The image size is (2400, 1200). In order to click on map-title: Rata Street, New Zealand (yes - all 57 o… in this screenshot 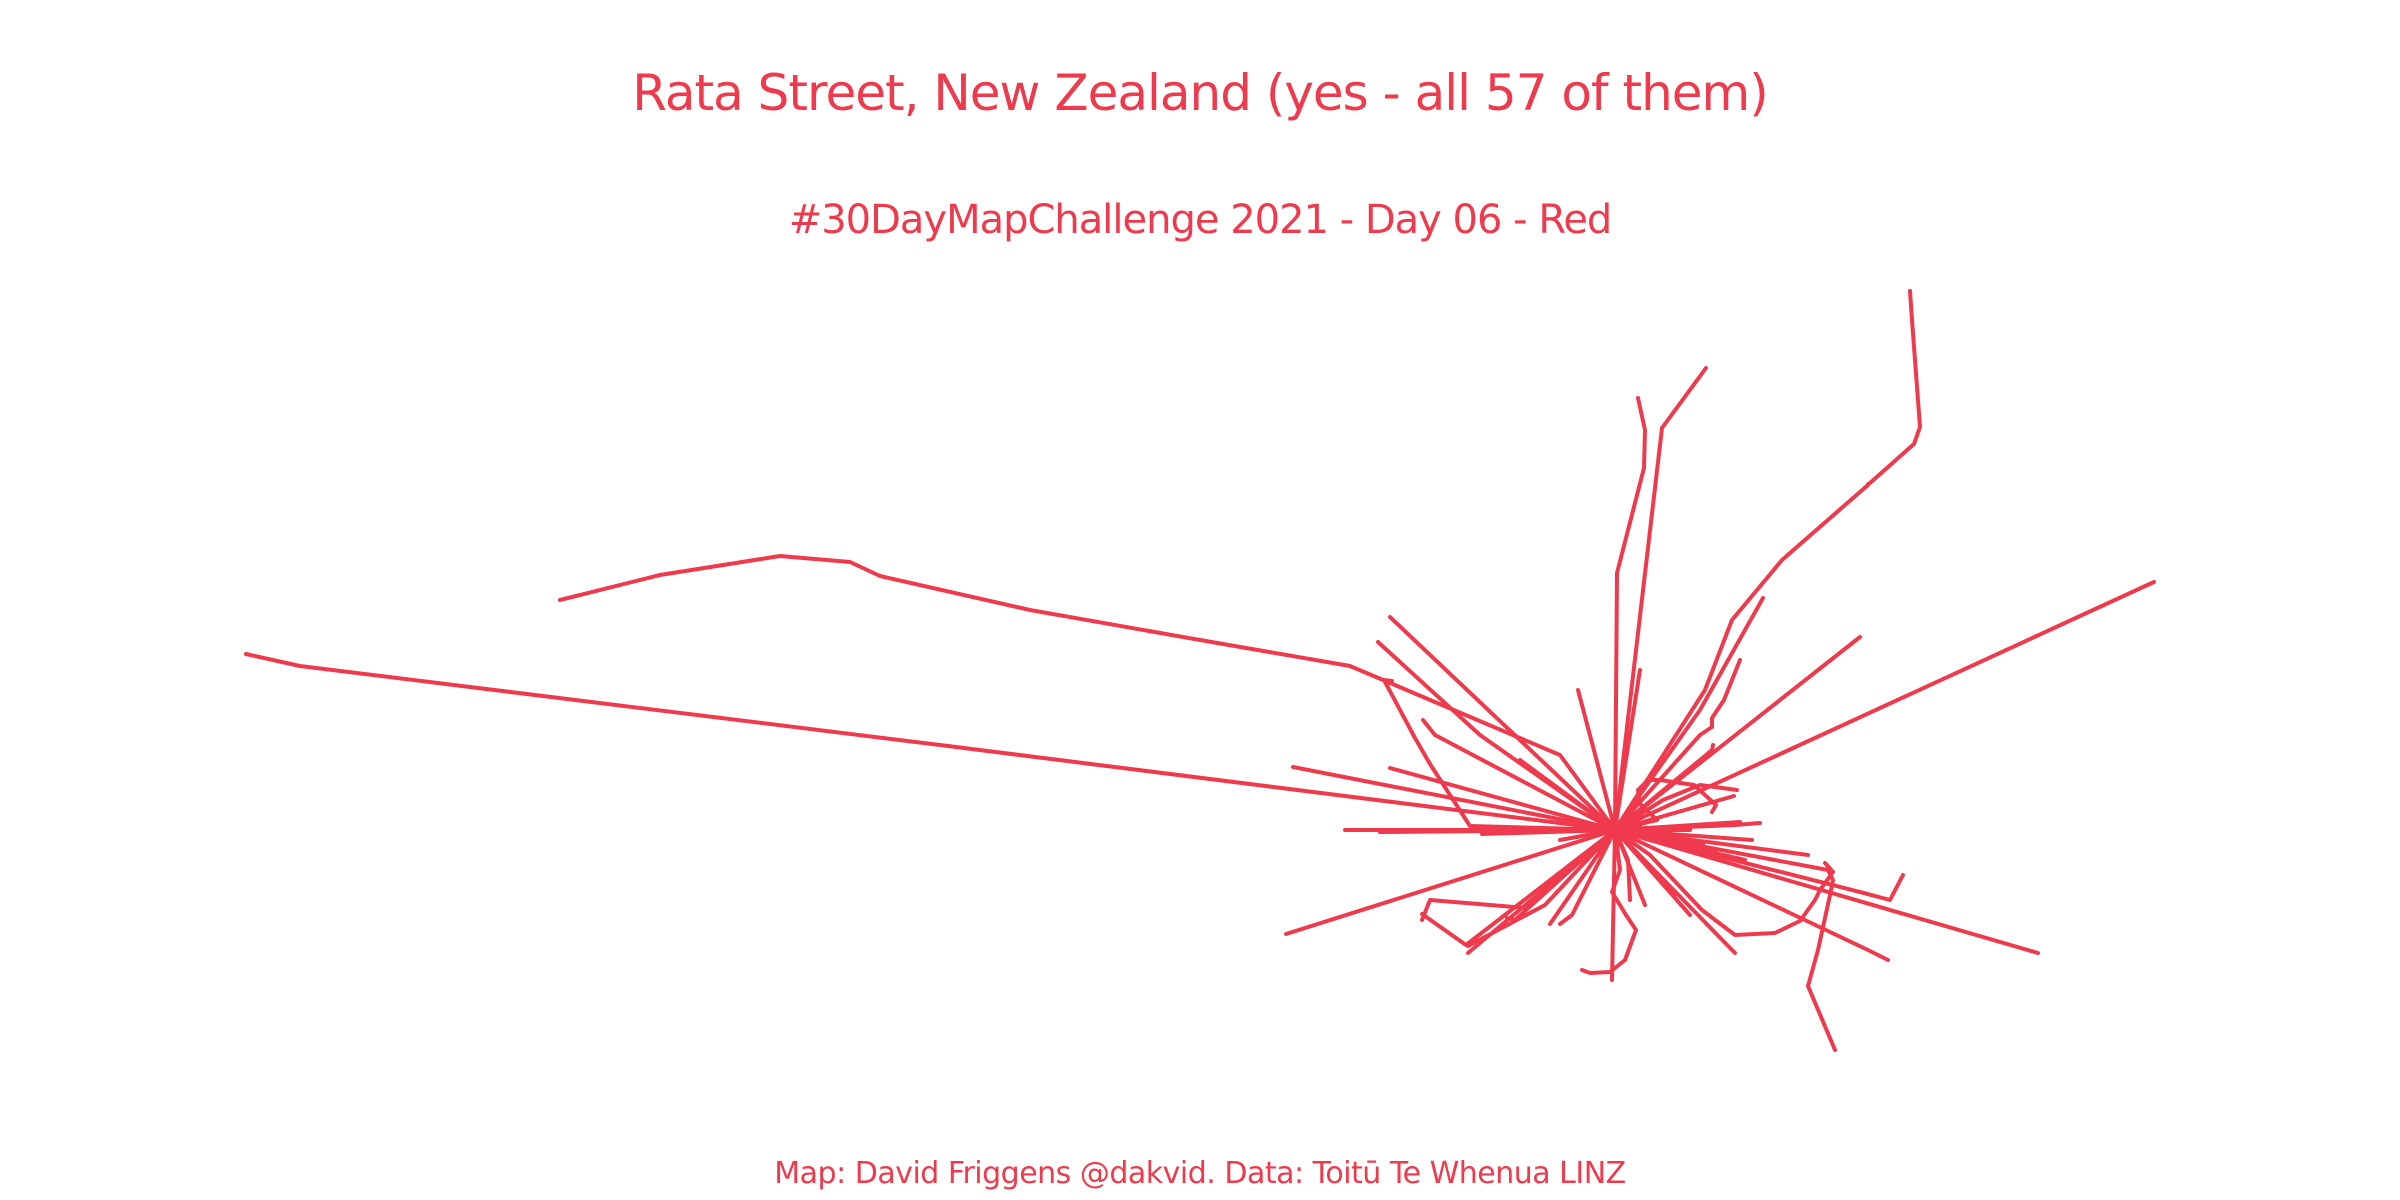, I will do `click(1200, 93)`.